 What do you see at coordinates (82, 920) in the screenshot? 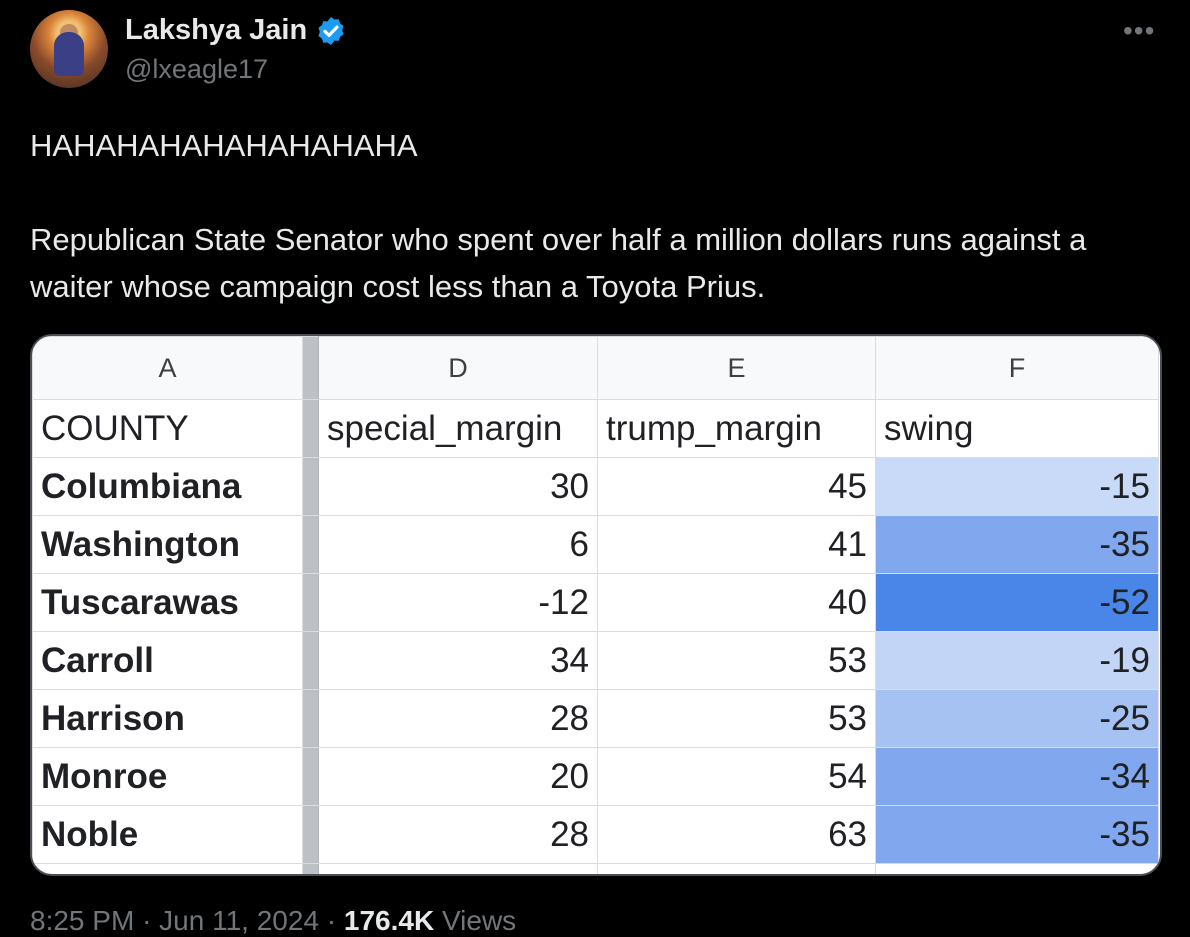
I see `tweet-time: 8:25 PM` at bounding box center [82, 920].